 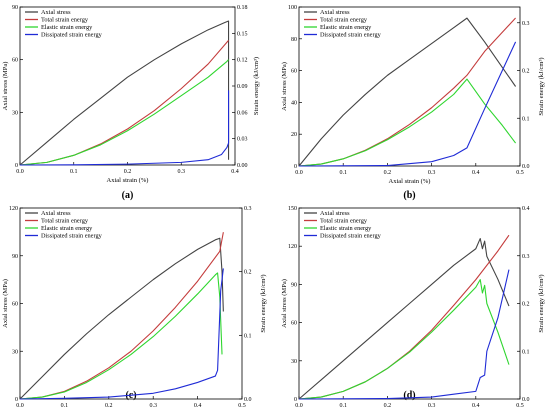 What do you see at coordinates (294, 103) in the screenshot?
I see `y-tick-label-left: 40` at bounding box center [294, 103].